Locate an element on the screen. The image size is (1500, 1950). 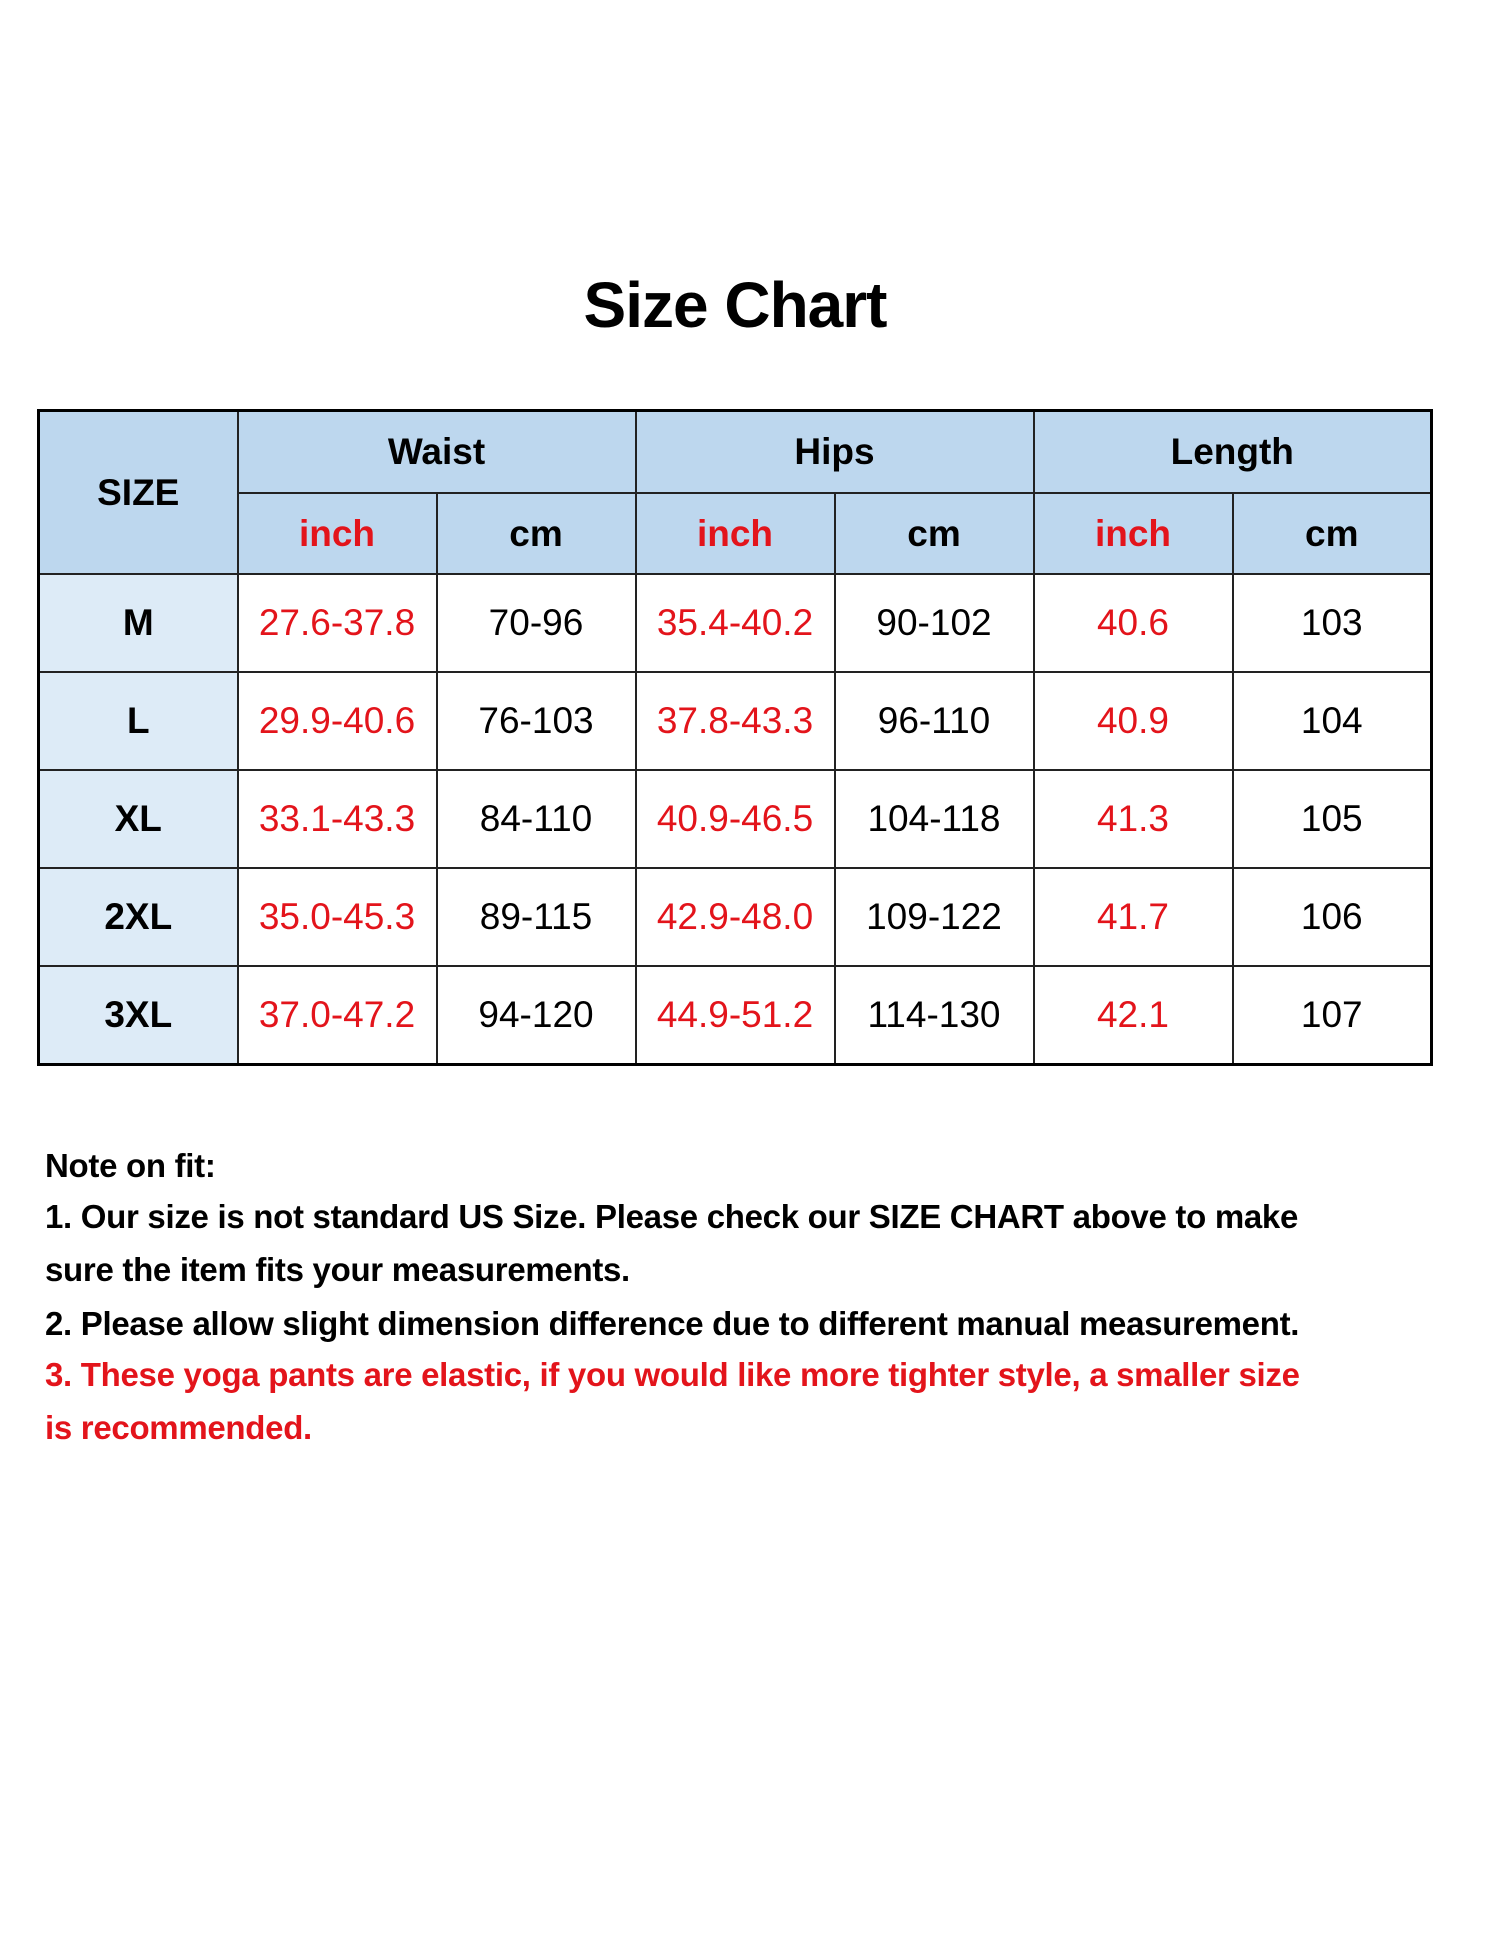
page-title: Size Chart is located at coordinates (735, 305).